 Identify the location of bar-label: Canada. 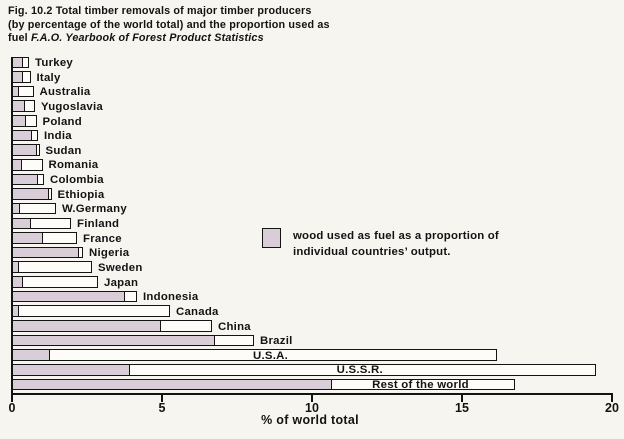
(197, 311).